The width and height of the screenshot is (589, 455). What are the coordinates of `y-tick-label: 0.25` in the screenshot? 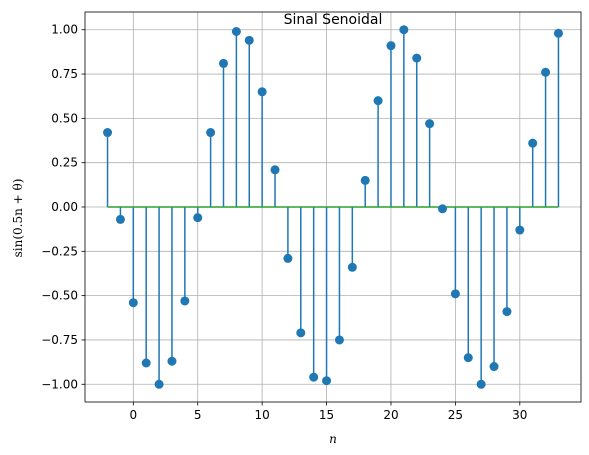 It's located at (64, 163).